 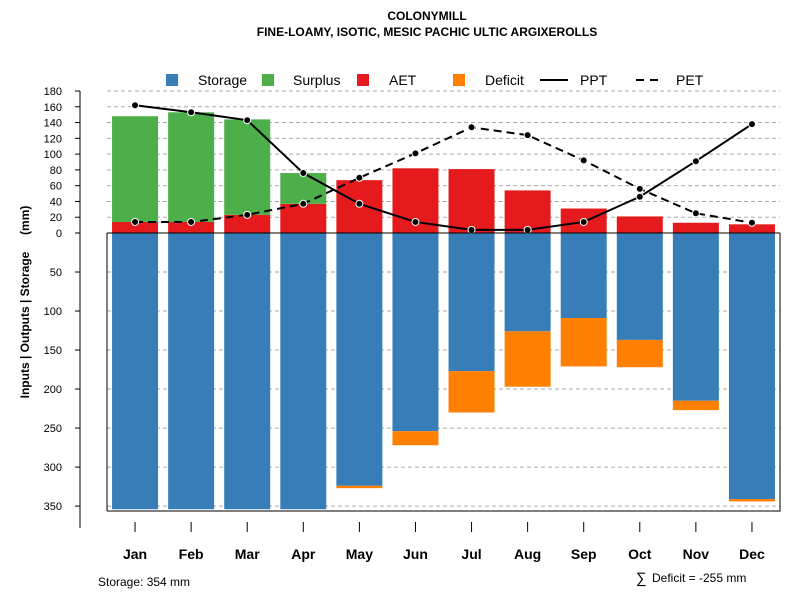 I want to click on aet-bar-jul, so click(x=471, y=201).